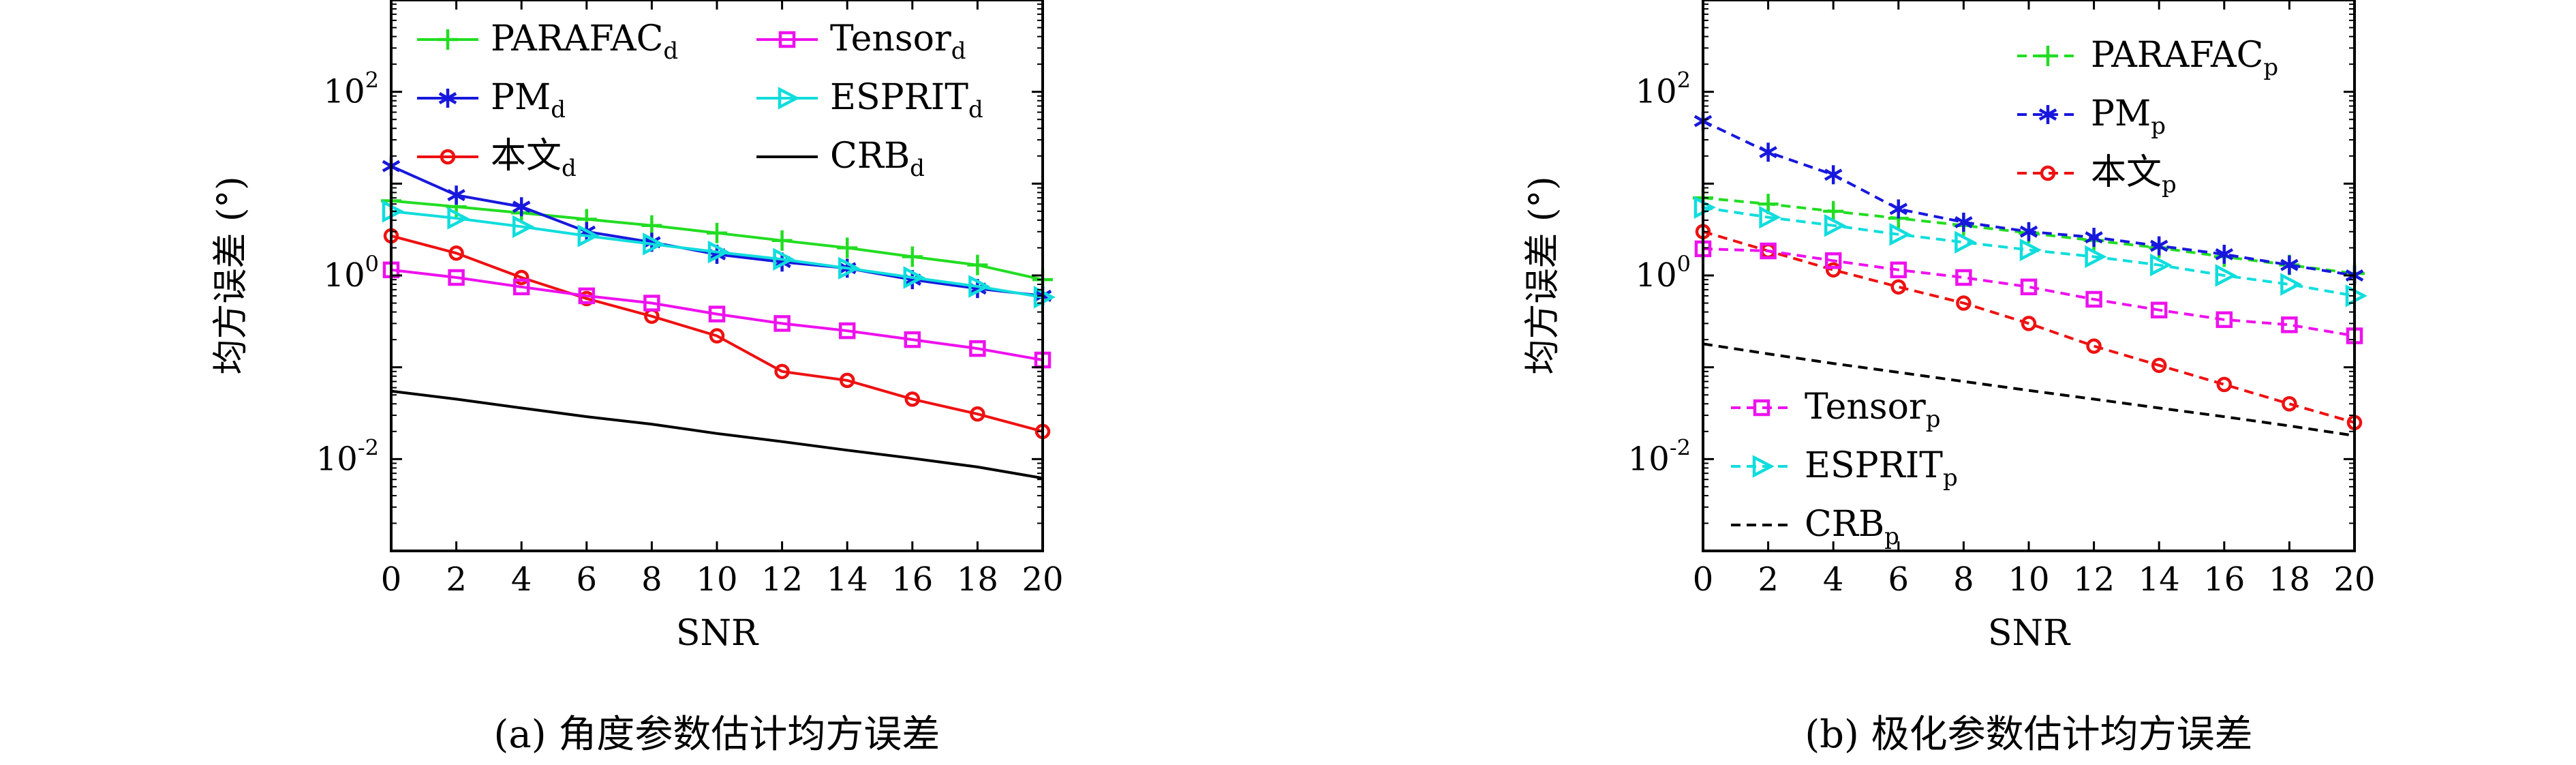 This screenshot has width=2576, height=765. Describe the element at coordinates (877, 159) in the screenshot. I see `legend-label: CRBd` at that location.